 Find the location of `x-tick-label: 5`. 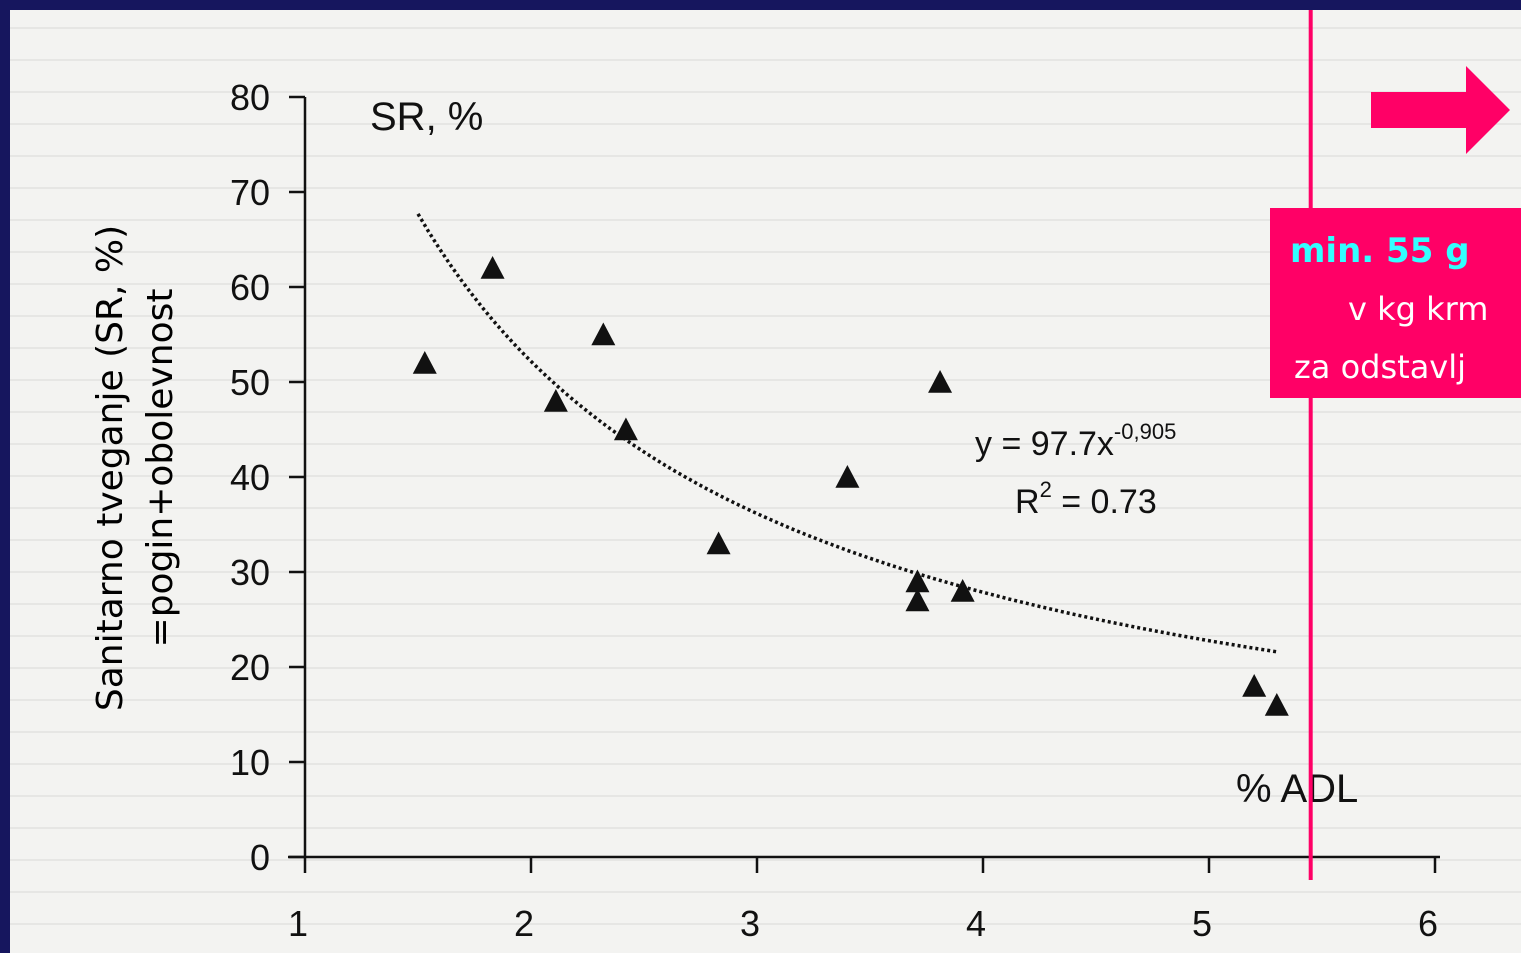

x-tick-label: 5 is located at coordinates (1202, 923).